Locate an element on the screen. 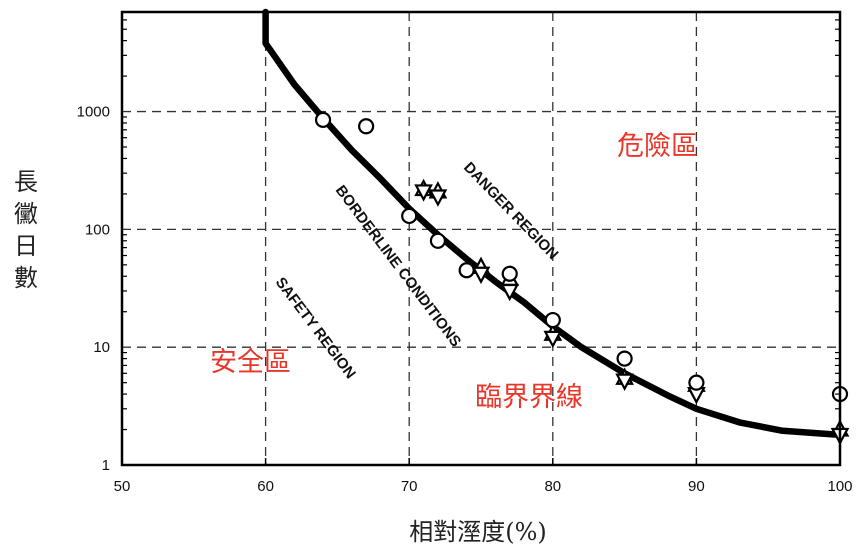 This screenshot has height=554, width=860. danger-region-label: DANGER REGION is located at coordinates (510, 211).